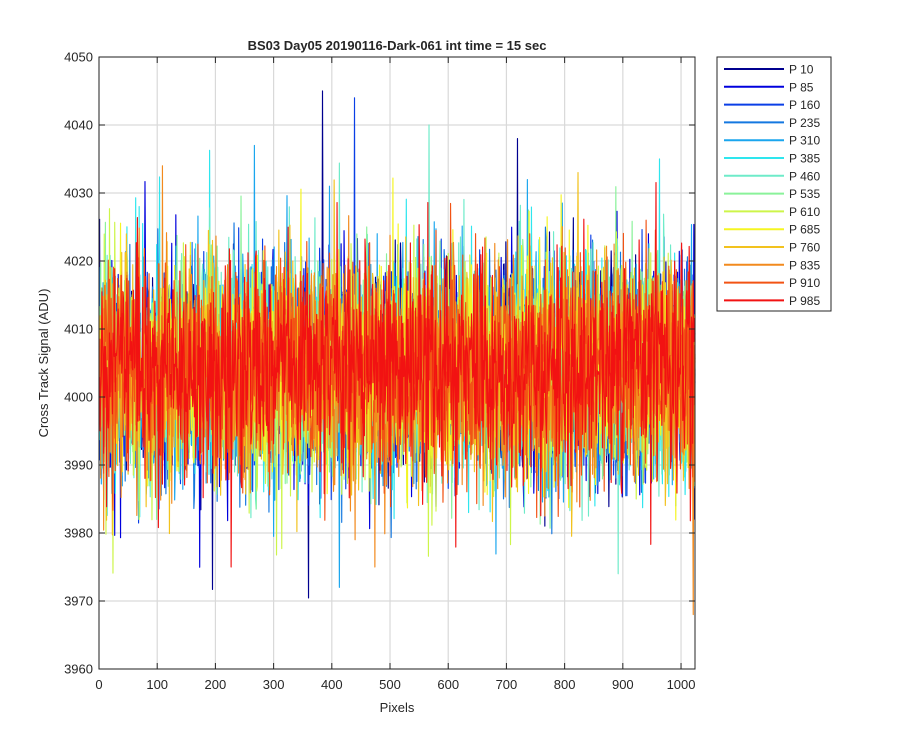 The height and width of the screenshot is (750, 900). I want to click on legend-box, so click(774, 184).